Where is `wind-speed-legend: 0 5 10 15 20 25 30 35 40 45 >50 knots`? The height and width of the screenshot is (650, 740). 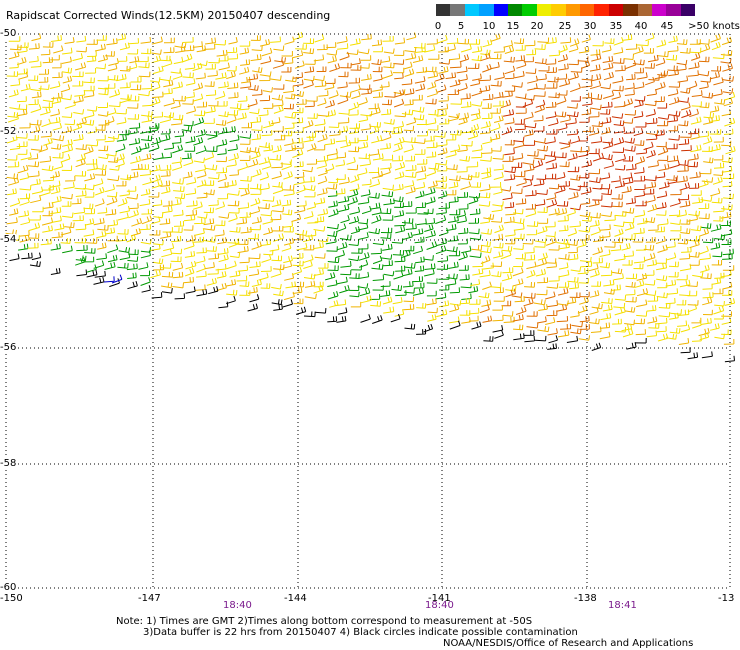 wind-speed-legend: 0 5 10 15 20 25 30 35 40 45 >50 knots is located at coordinates (587, 21).